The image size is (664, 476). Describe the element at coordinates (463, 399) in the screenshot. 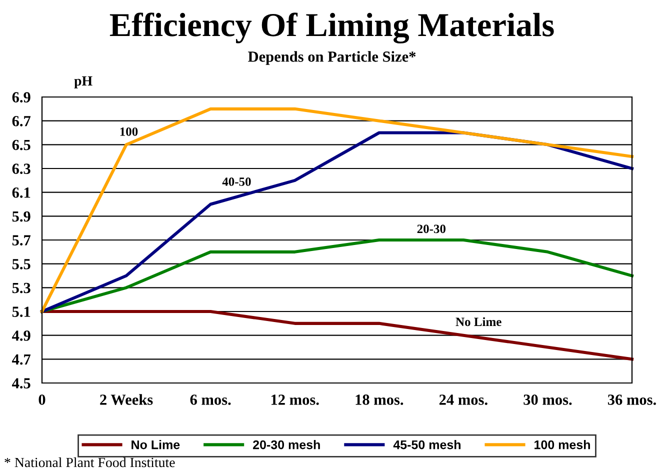

I see `x-tick-label: 24 mos.` at that location.